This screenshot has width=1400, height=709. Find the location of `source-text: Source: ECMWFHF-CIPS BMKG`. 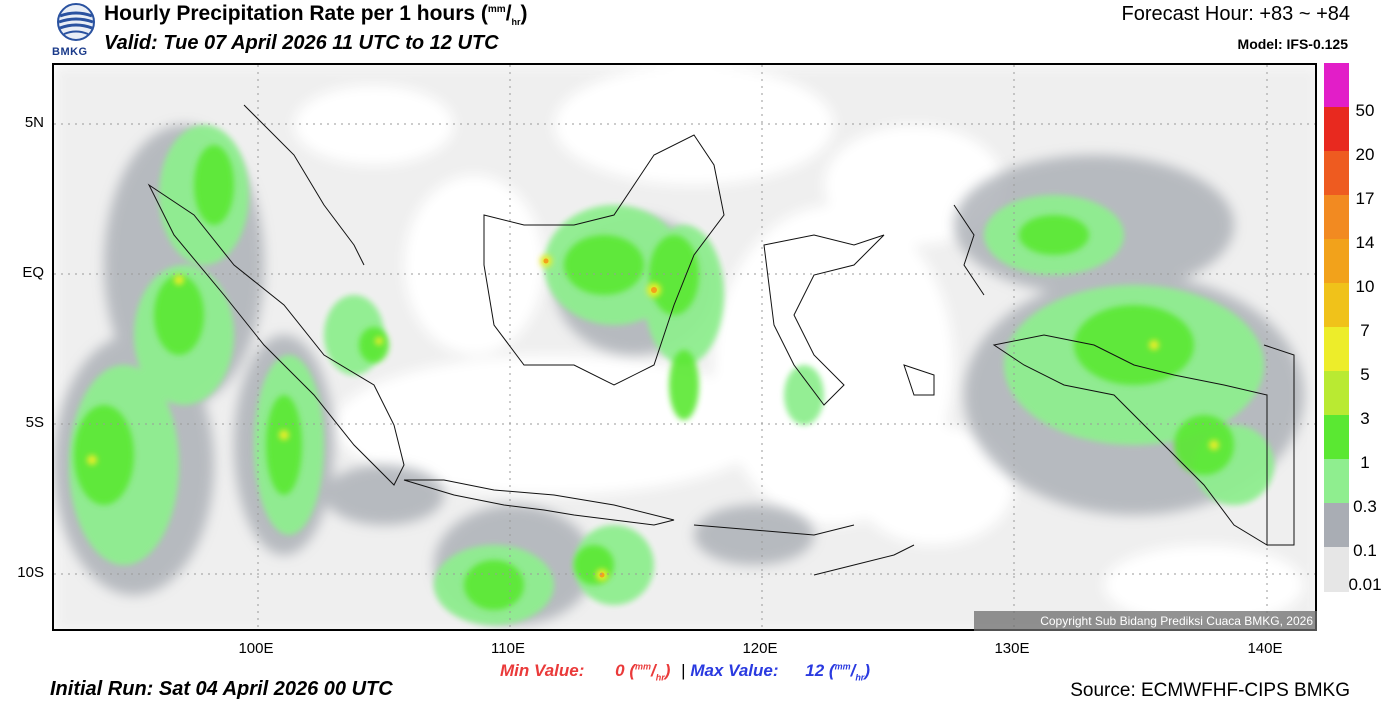

source-text: Source: ECMWFHF-CIPS BMKG is located at coordinates (1210, 690).